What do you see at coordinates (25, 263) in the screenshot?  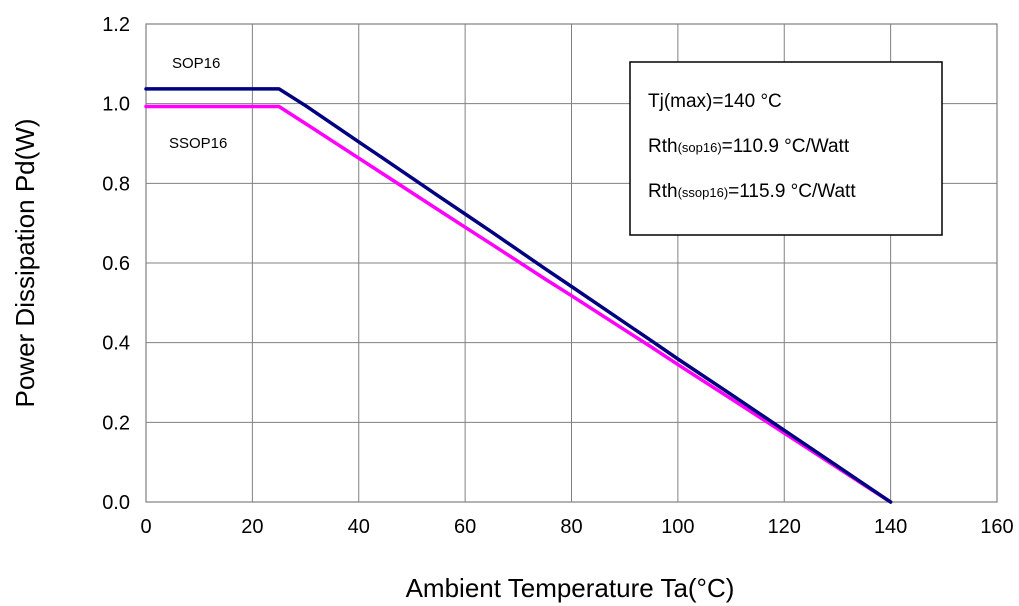 I see `y-axis-title: Power Dissipation Pd(W)` at bounding box center [25, 263].